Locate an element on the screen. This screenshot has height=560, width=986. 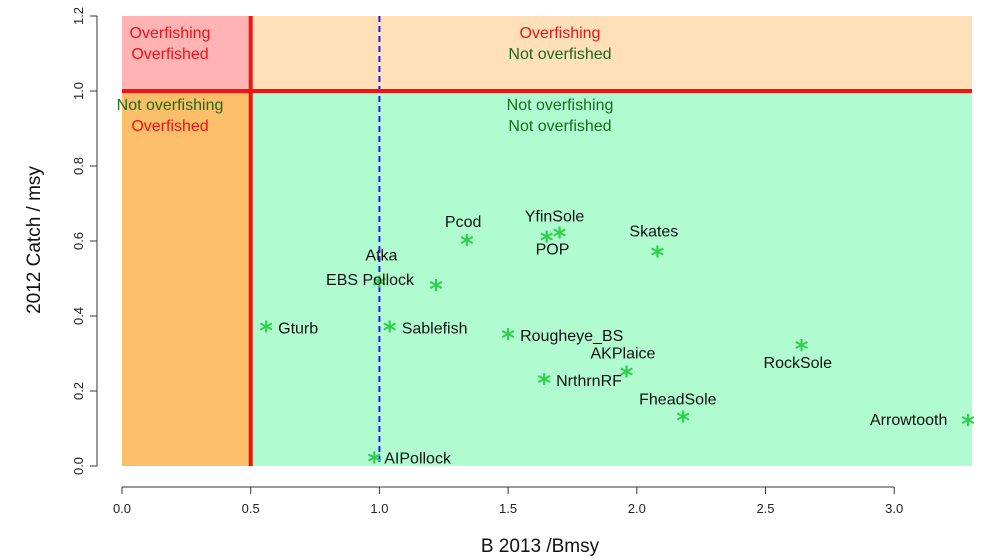
point-sablefish: * is located at coordinates (390, 331).